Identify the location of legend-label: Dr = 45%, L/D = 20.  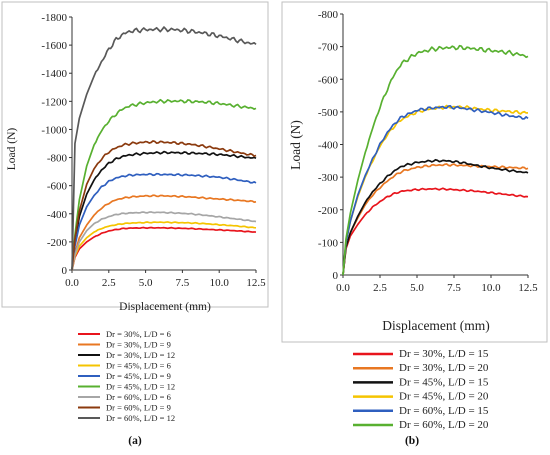
(444, 397).